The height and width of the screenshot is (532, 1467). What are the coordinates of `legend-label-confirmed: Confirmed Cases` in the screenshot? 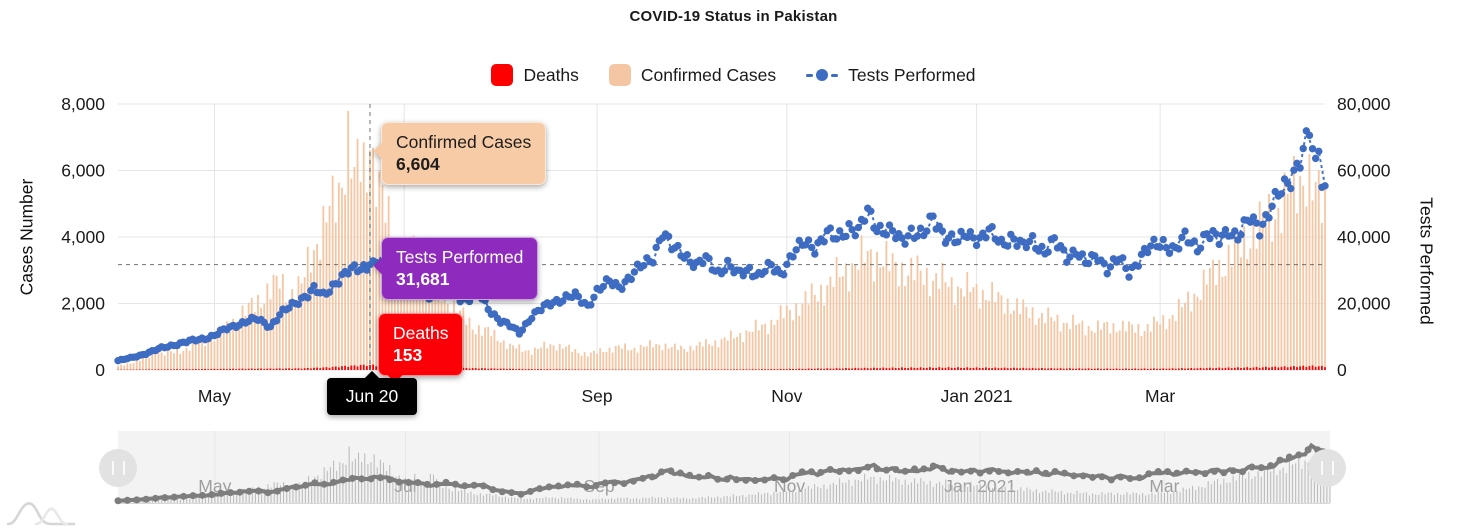 It's located at (708, 74).